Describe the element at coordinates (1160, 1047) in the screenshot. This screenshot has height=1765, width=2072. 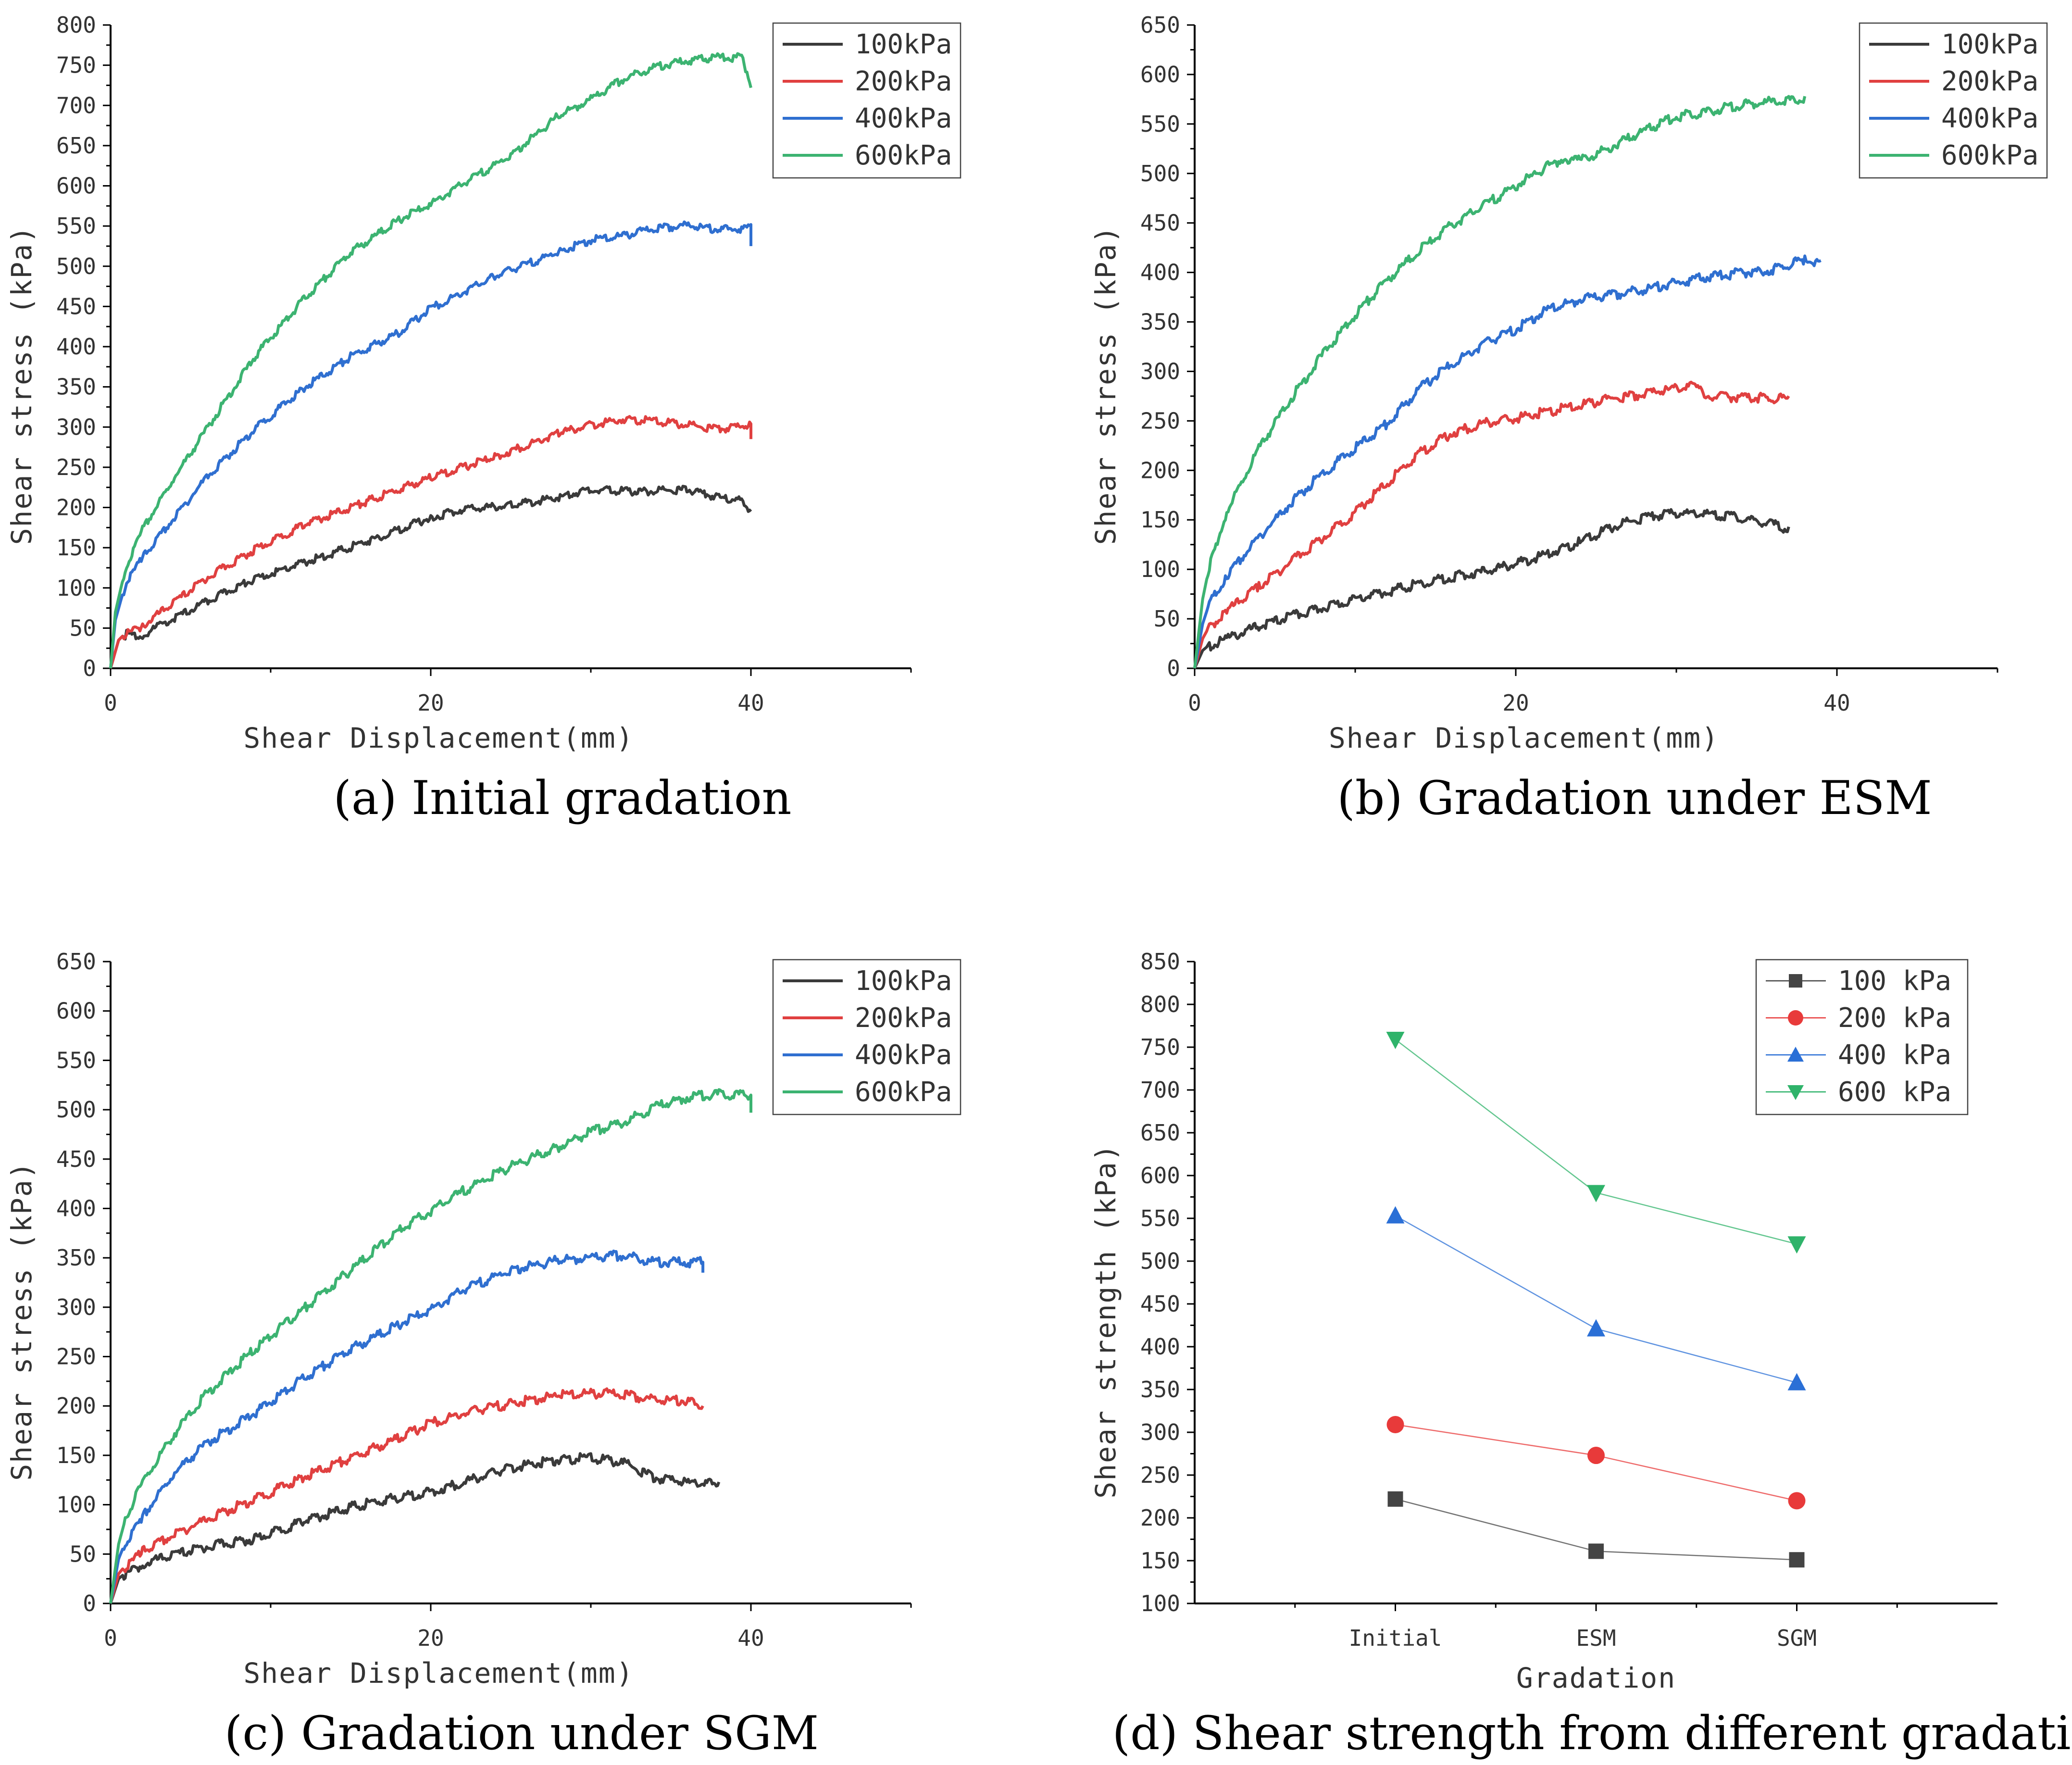
I see `y-tick-label: 750` at that location.